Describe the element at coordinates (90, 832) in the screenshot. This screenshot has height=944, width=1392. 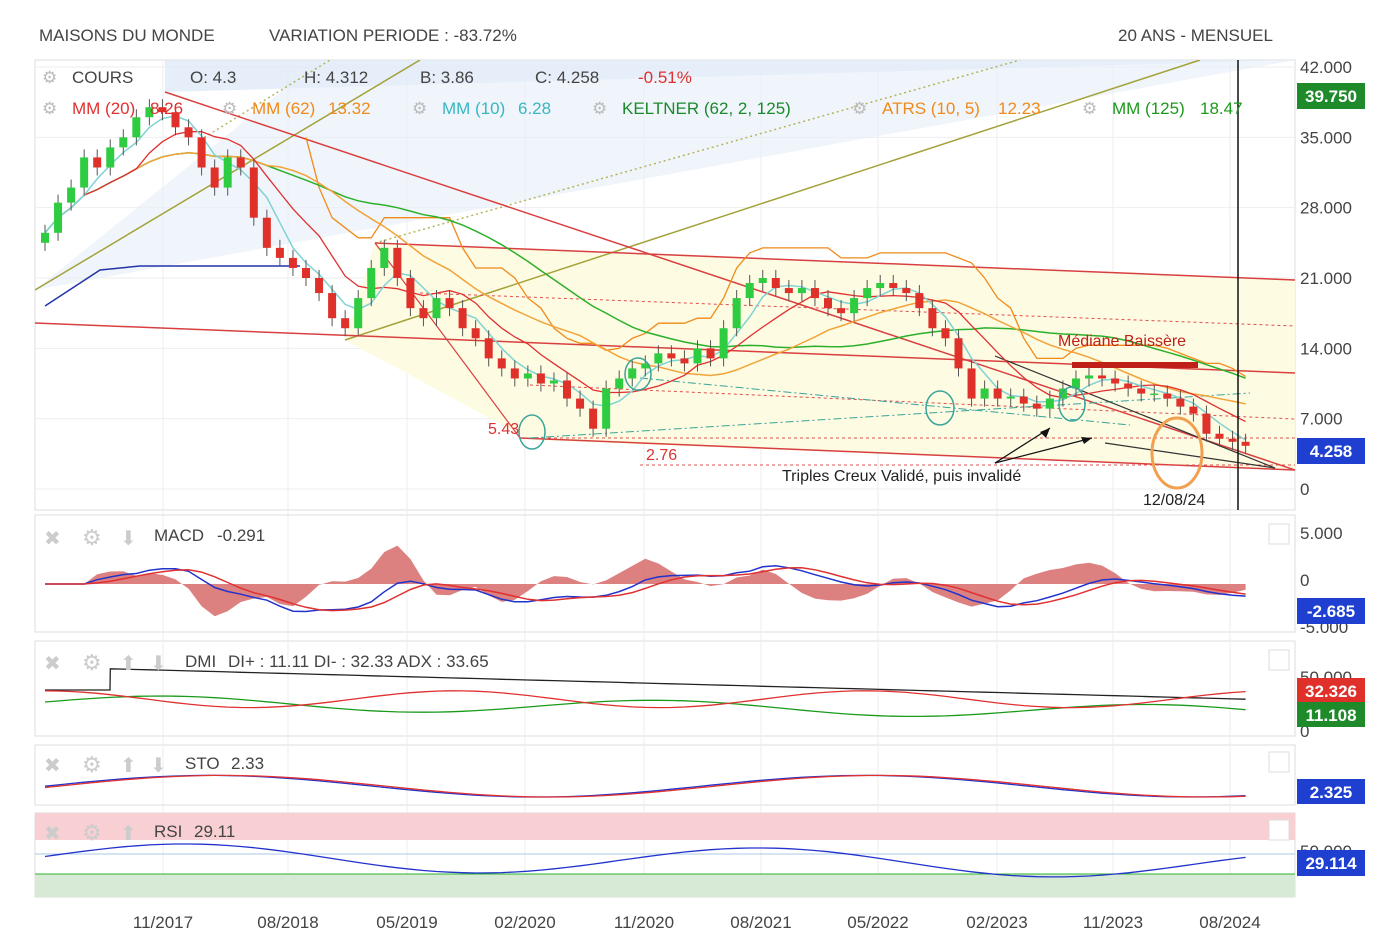
I see `rsi-toolbar: ✖ ⚙ ⬆` at that location.